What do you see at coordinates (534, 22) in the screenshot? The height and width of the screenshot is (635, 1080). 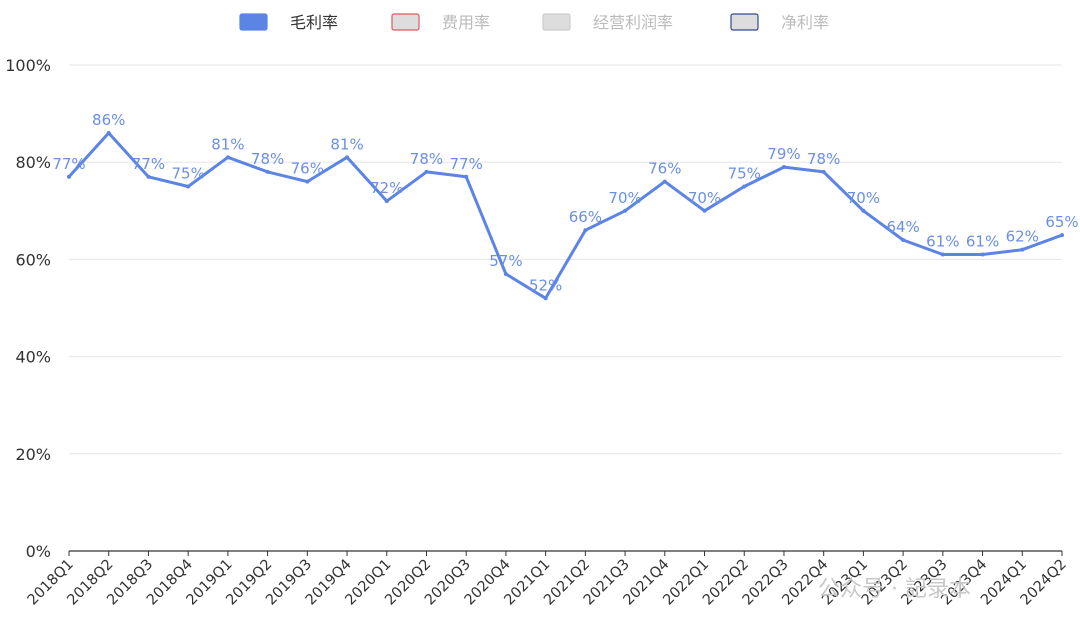 I see `legend: 毛利率 费用率 经营利润率 净利率` at bounding box center [534, 22].